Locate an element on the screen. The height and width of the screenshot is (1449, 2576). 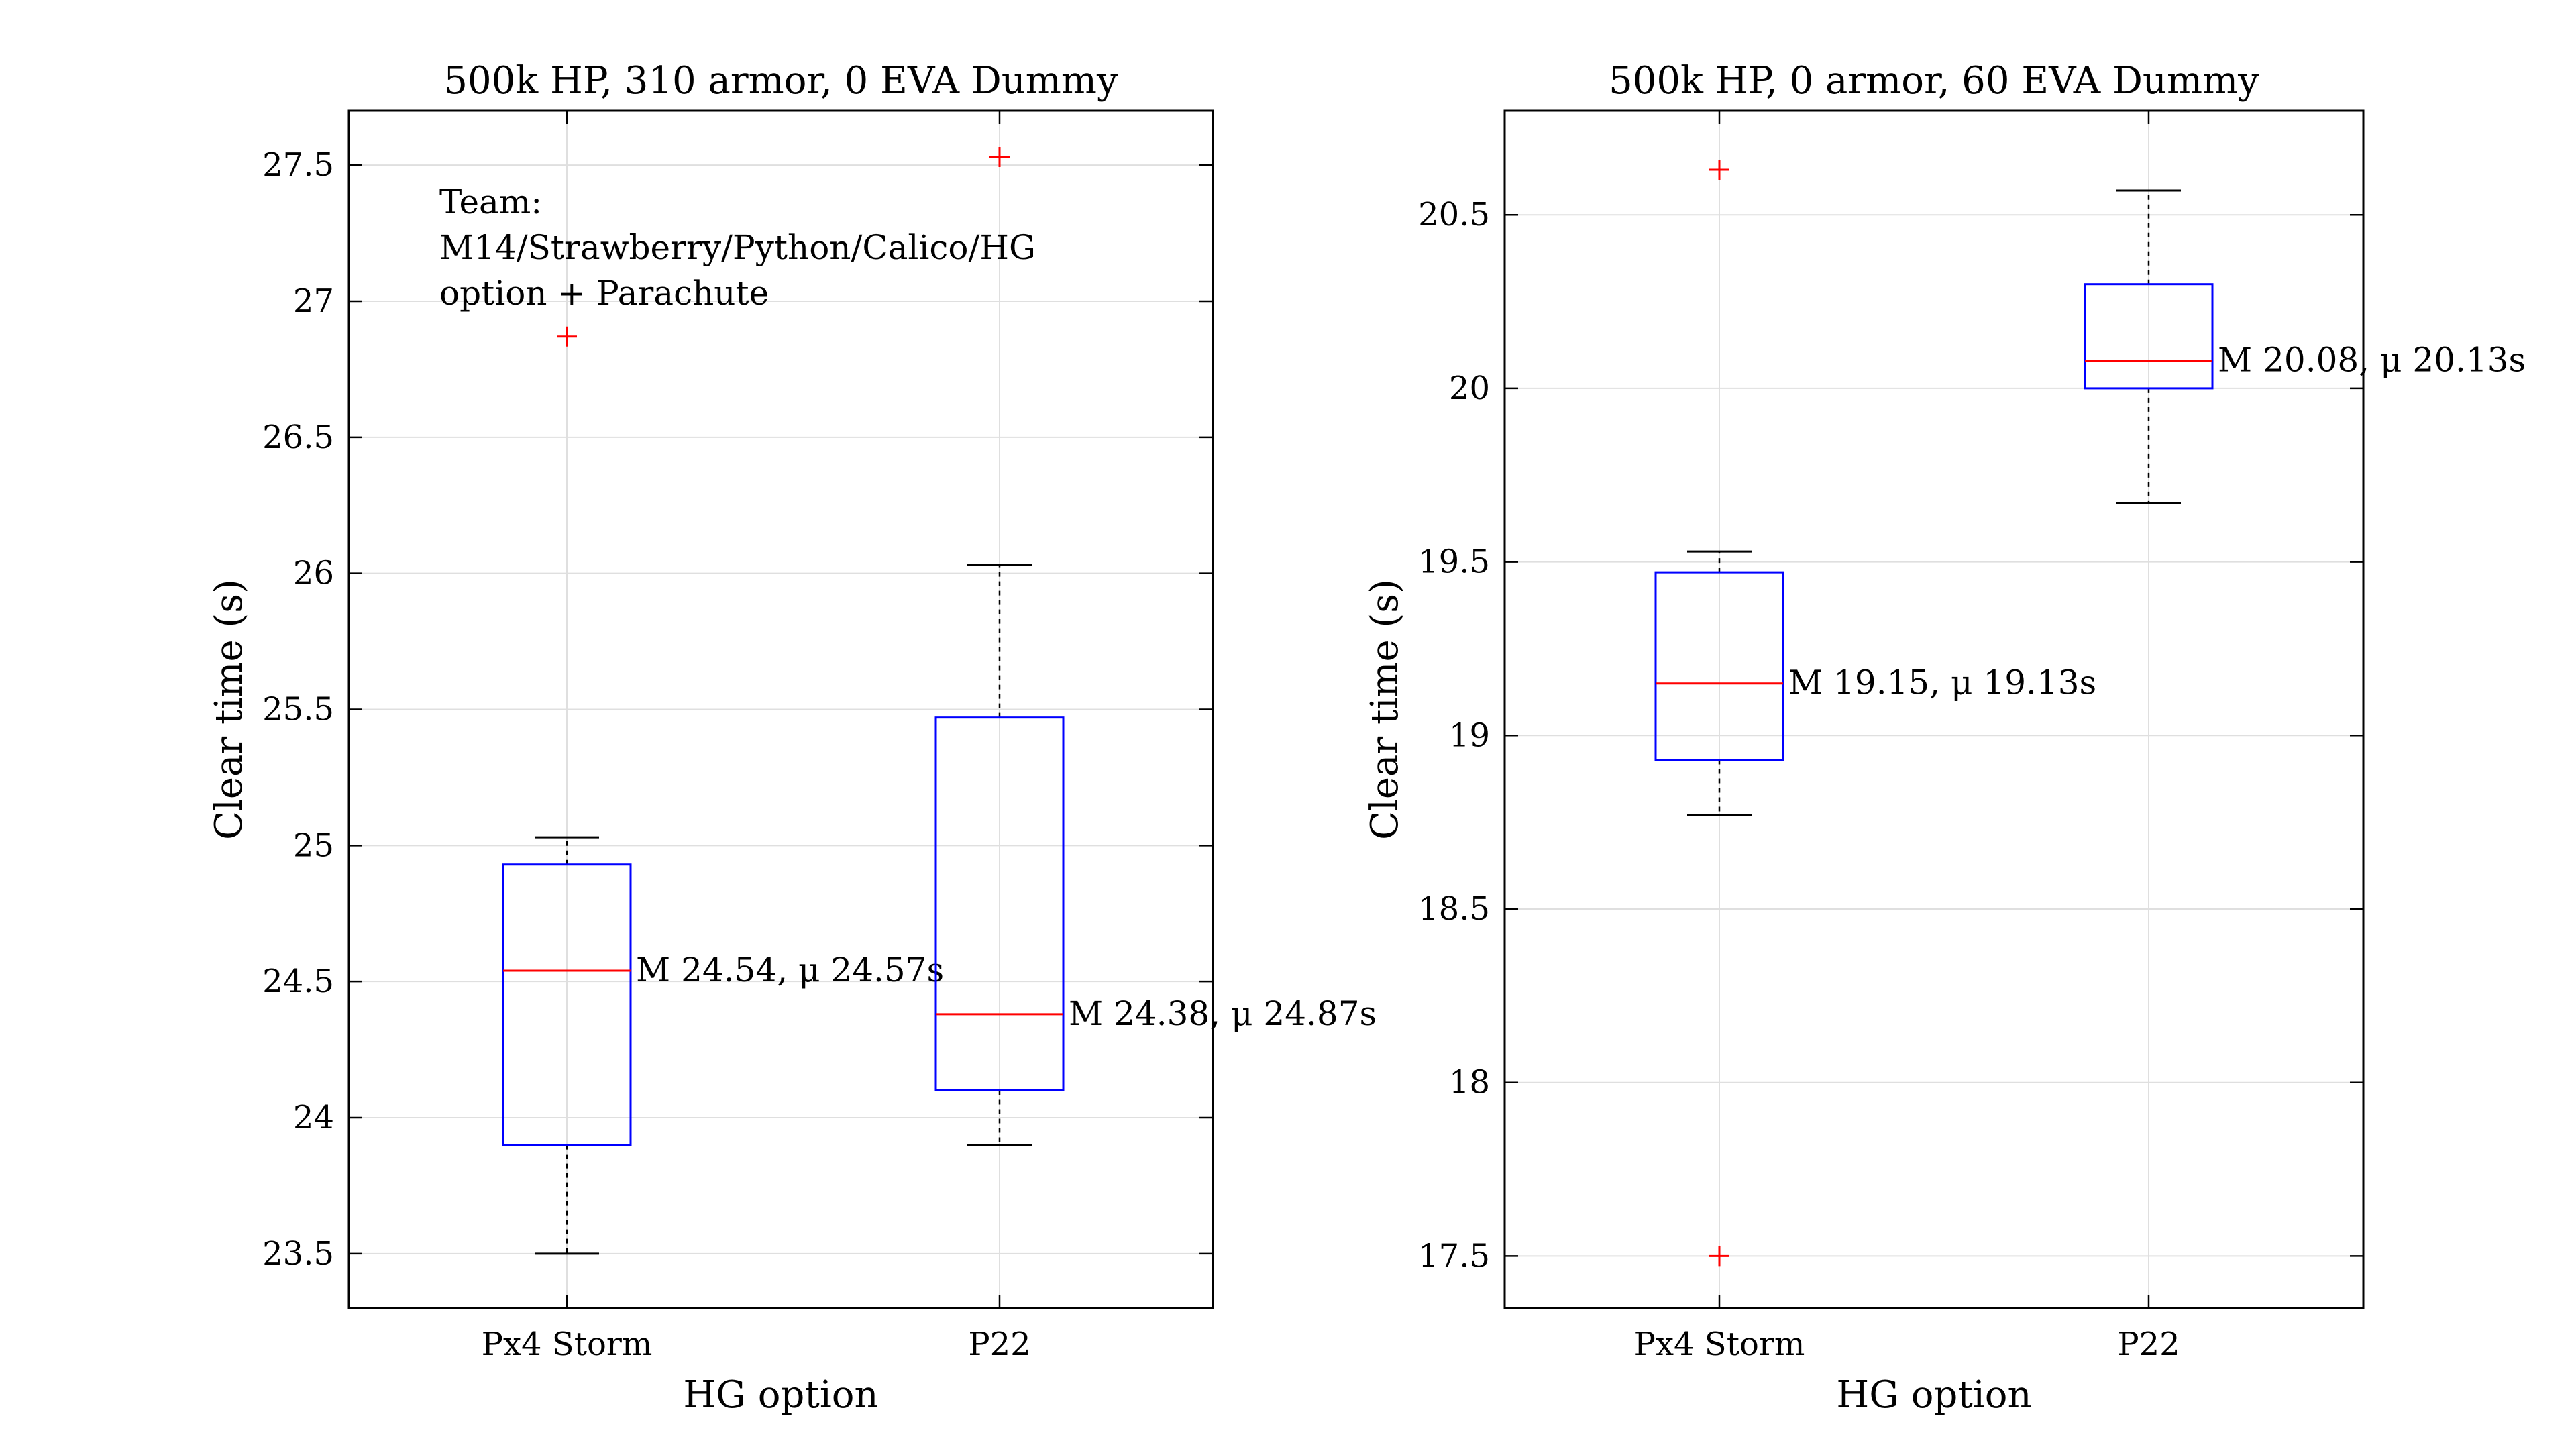
panel2-y-tick-label: 19.5 is located at coordinates (1454, 562).